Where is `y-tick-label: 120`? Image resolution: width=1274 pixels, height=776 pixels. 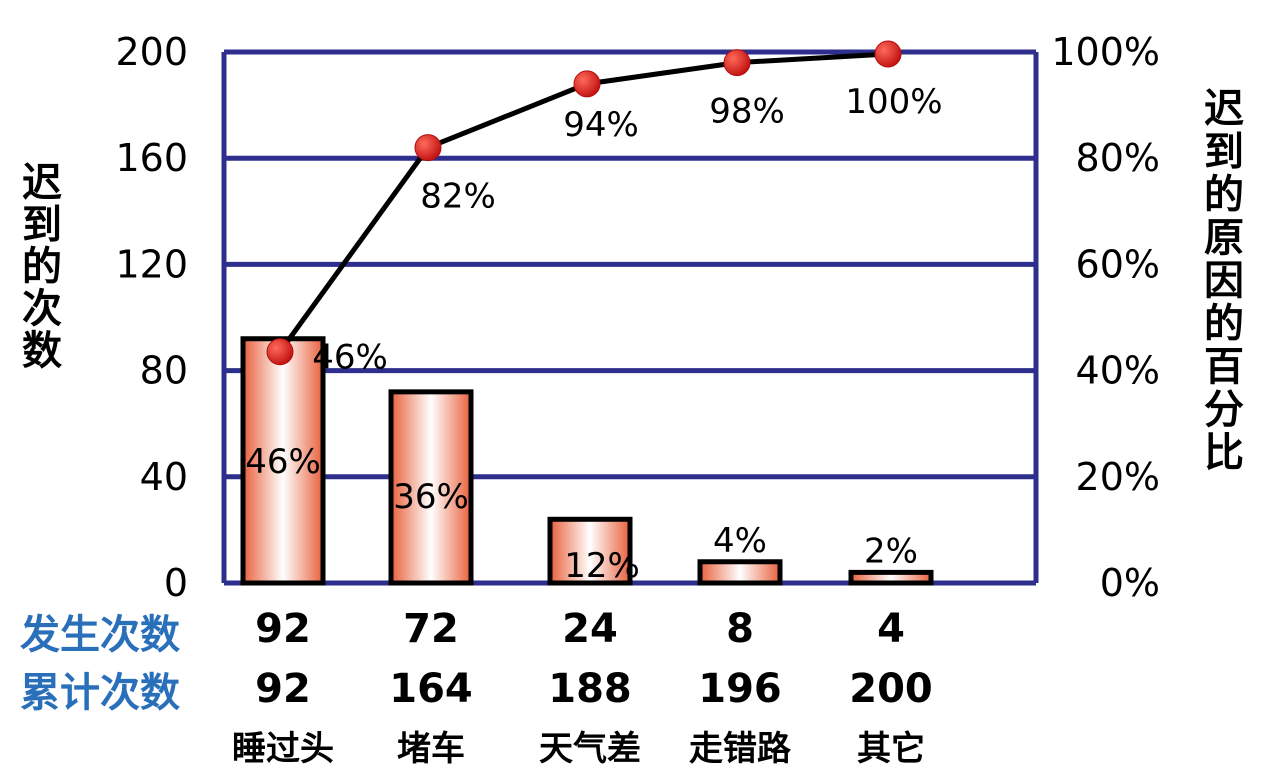 y-tick-label: 120 is located at coordinates (151, 264).